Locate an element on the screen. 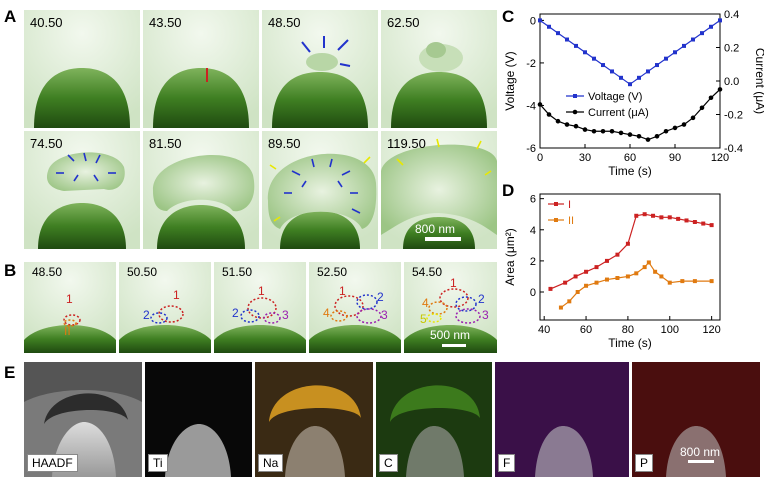 The height and width of the screenshot is (480, 764). y-tick-label-left: -2 is located at coordinates (531, 64).